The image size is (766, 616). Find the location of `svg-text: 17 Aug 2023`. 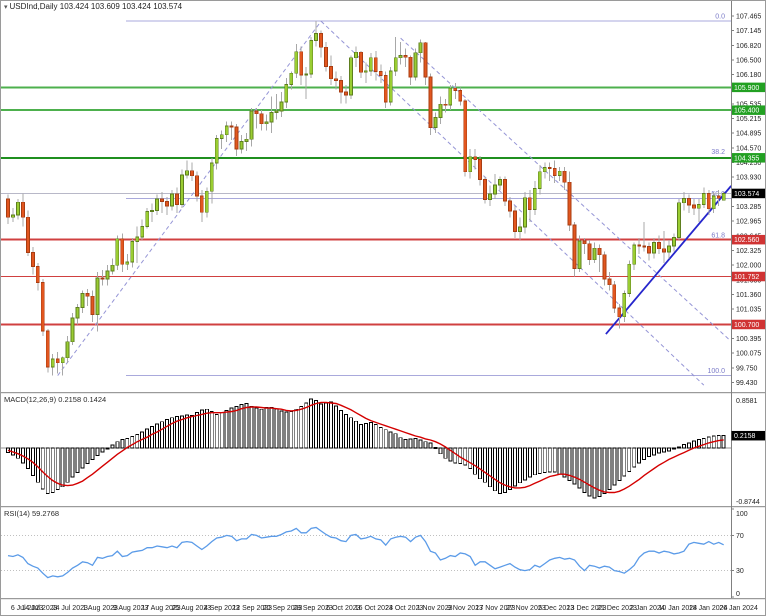

svg-text: 17 Aug 2023 is located at coordinates (160, 608).